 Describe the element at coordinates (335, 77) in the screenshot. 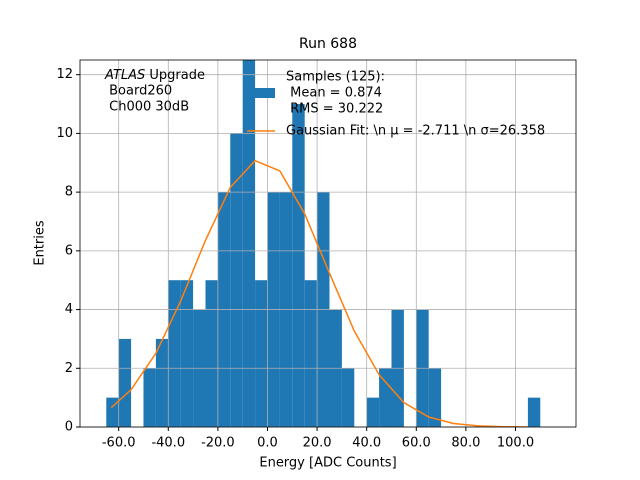

I see `legend-label: Samples (125):` at that location.